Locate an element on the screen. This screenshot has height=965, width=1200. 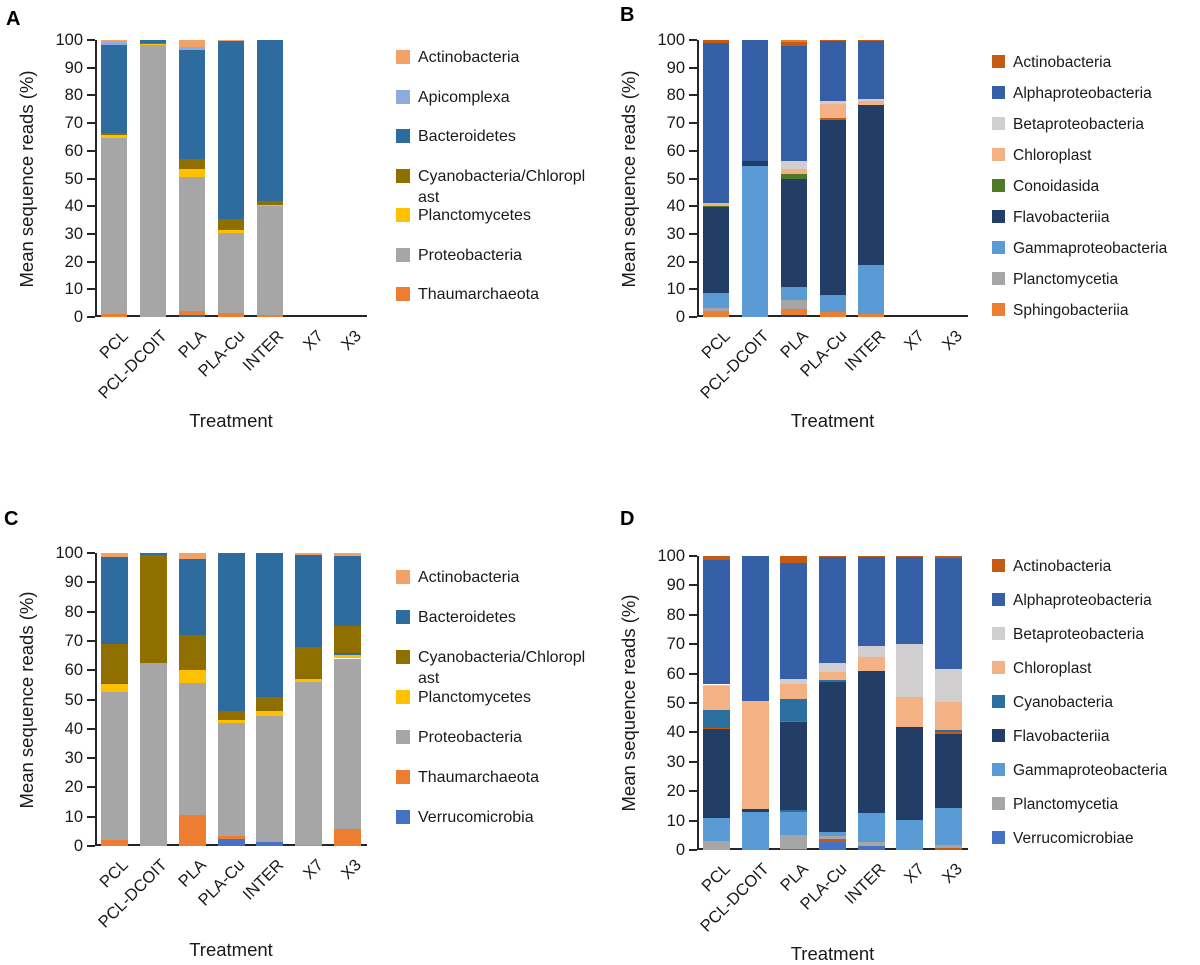
x-category-label: X3 is located at coordinates (352, 341).